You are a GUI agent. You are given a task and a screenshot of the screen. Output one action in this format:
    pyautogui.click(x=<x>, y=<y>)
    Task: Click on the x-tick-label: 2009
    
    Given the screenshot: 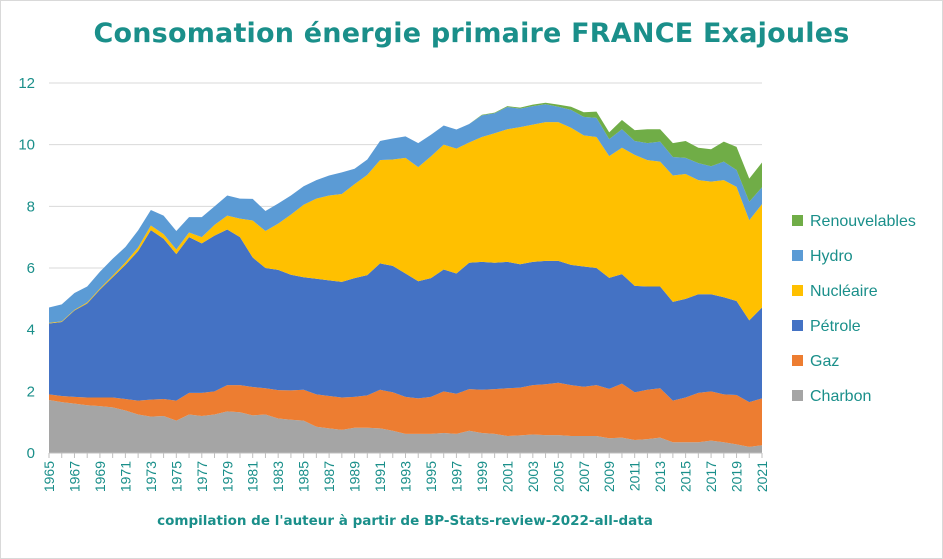 What is the action you would take?
    pyautogui.click(x=609, y=476)
    